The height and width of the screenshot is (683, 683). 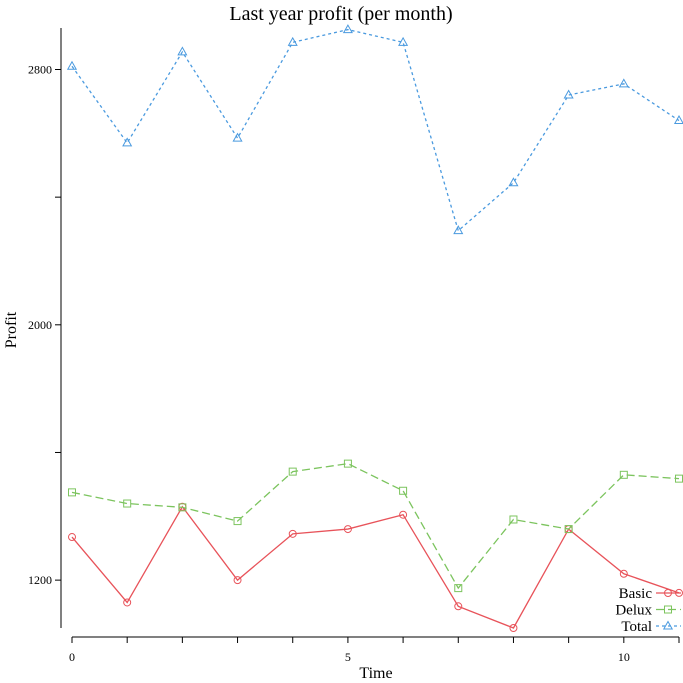 What do you see at coordinates (40, 69) in the screenshot?
I see `y-tick-label: 2800` at bounding box center [40, 69].